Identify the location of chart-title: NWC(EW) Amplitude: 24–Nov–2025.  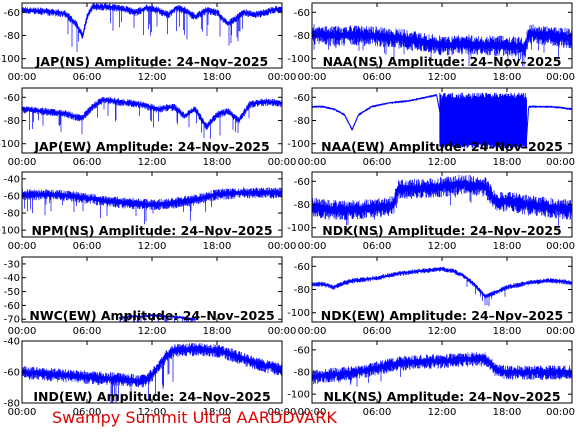
(151, 315).